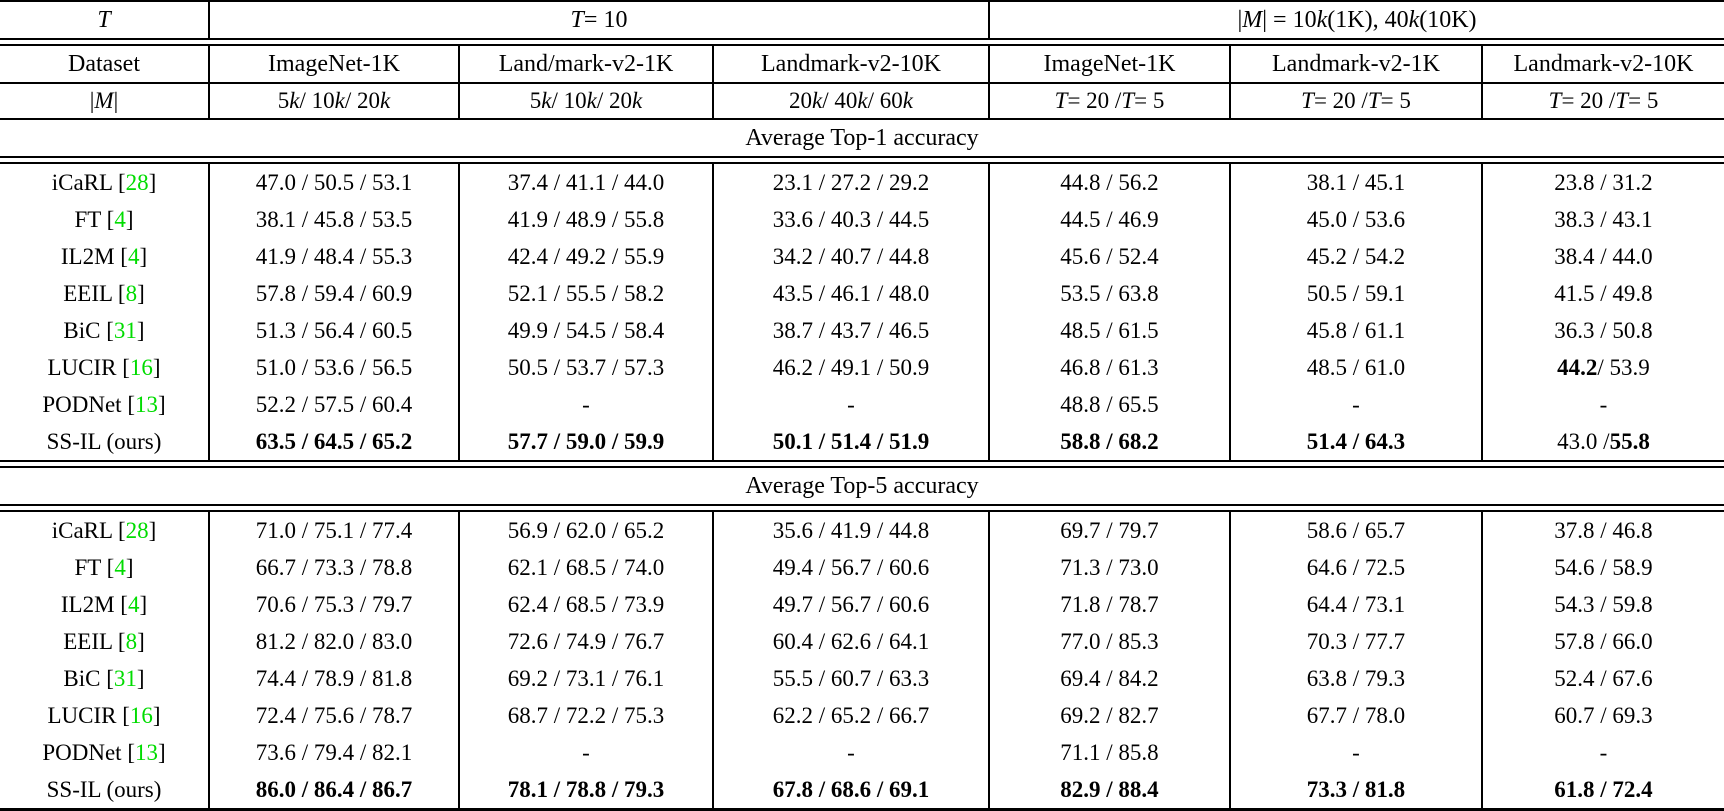  I want to click on method-cell: PODNet [13], so click(104, 404).